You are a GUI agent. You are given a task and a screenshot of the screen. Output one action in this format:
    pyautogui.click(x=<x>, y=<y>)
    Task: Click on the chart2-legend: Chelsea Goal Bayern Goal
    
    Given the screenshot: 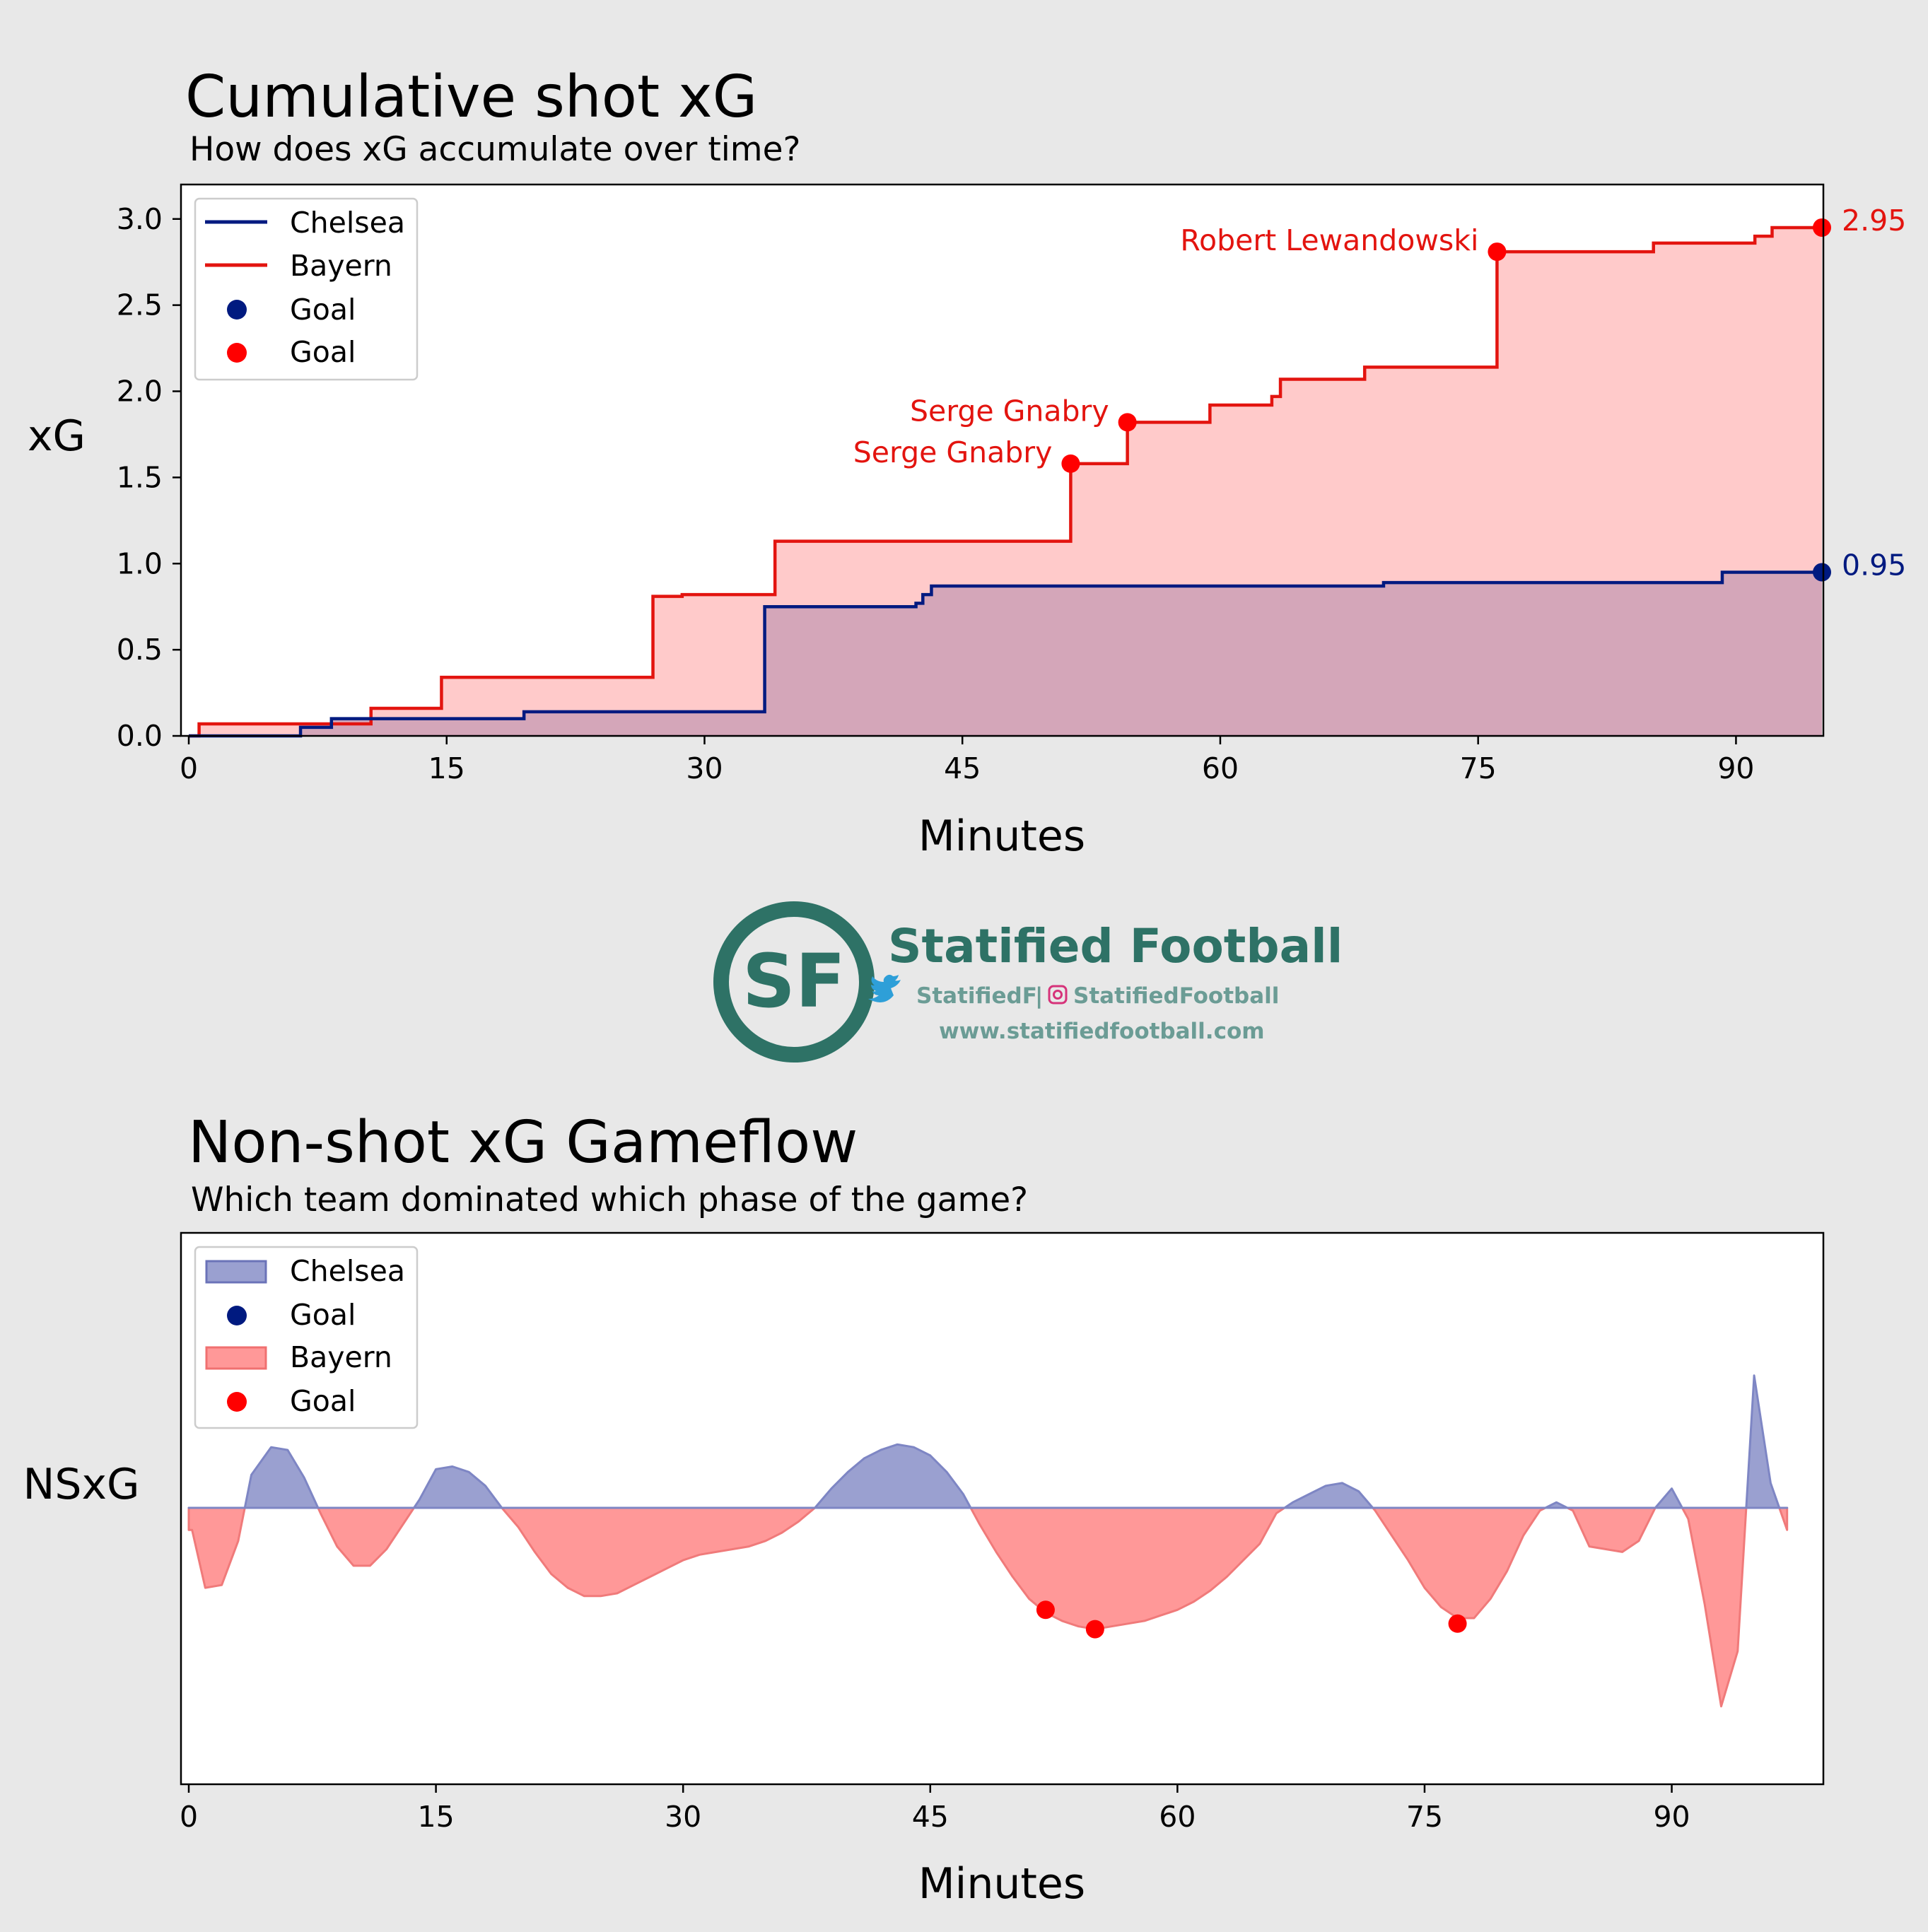 What is the action you would take?
    pyautogui.click(x=306, y=1338)
    